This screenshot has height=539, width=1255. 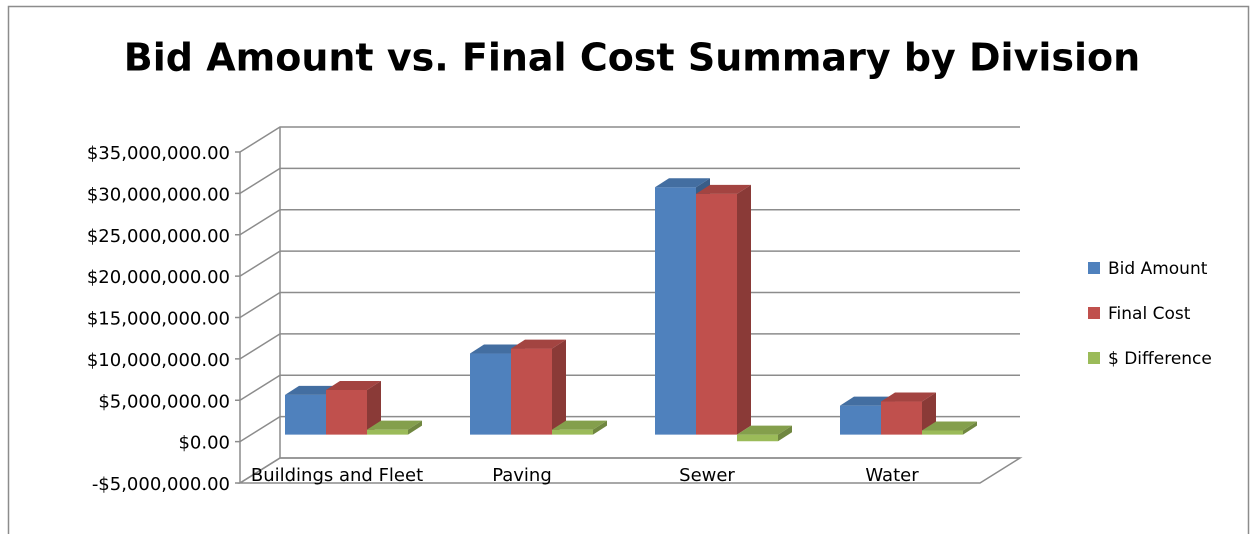 What do you see at coordinates (158, 153) in the screenshot?
I see `y-tick-label: $35,000,000.00` at bounding box center [158, 153].